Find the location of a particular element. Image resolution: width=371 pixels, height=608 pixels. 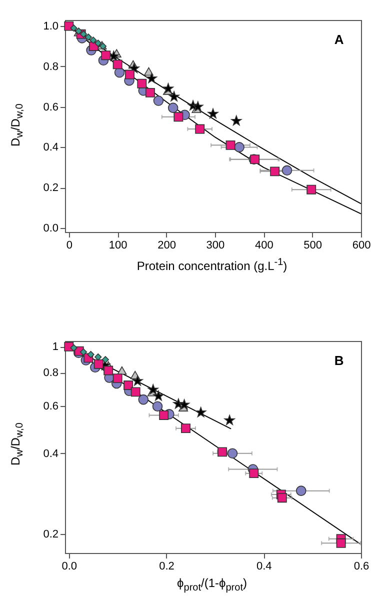

x-tick-label: 0.4 is located at coordinates (264, 566).